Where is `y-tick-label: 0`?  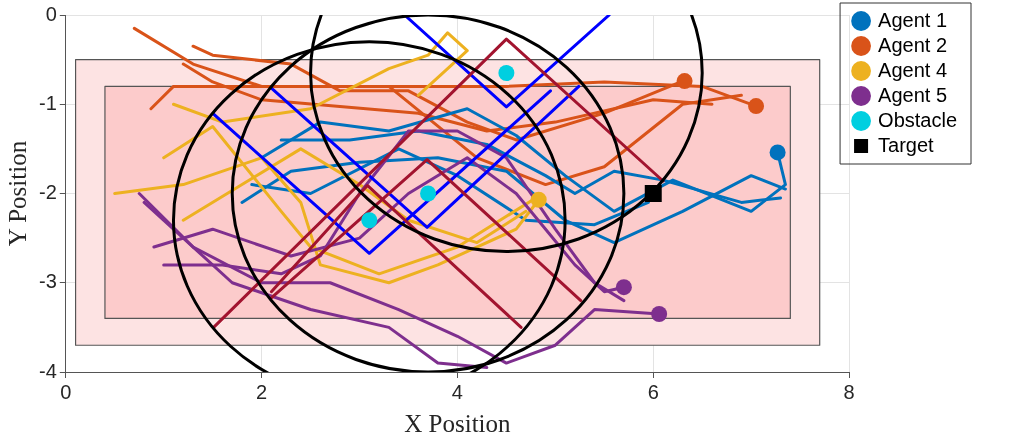
y-tick-label: 0 is located at coordinates (51, 13).